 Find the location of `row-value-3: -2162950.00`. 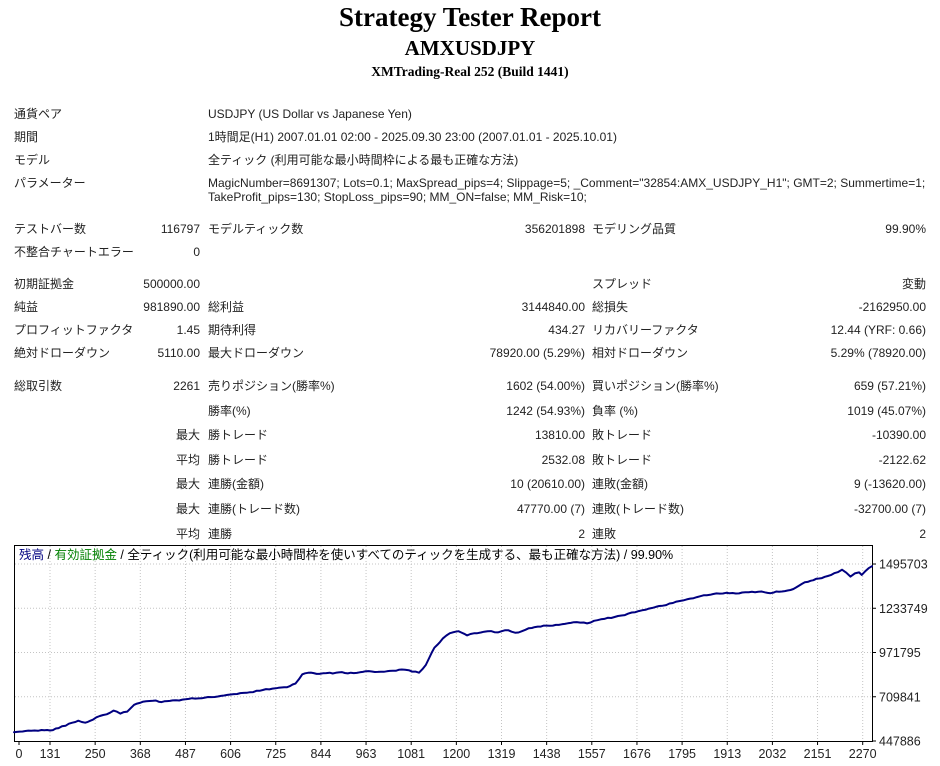

row-value-3: -2162950.00 is located at coordinates (892, 307).